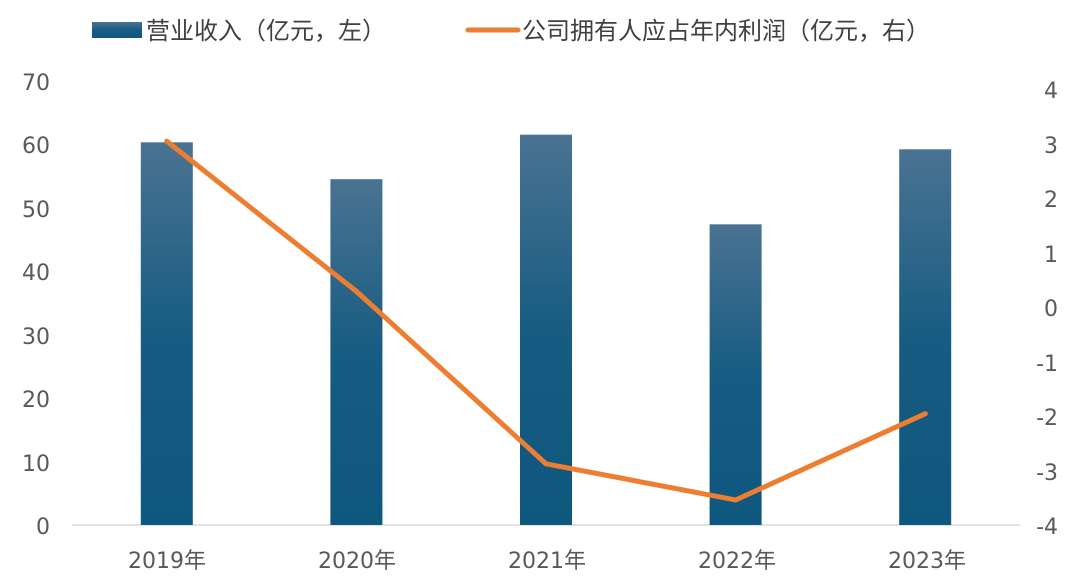 This screenshot has height=580, width=1080. Describe the element at coordinates (1047, 527) in the screenshot. I see `right-tick: -4` at that location.